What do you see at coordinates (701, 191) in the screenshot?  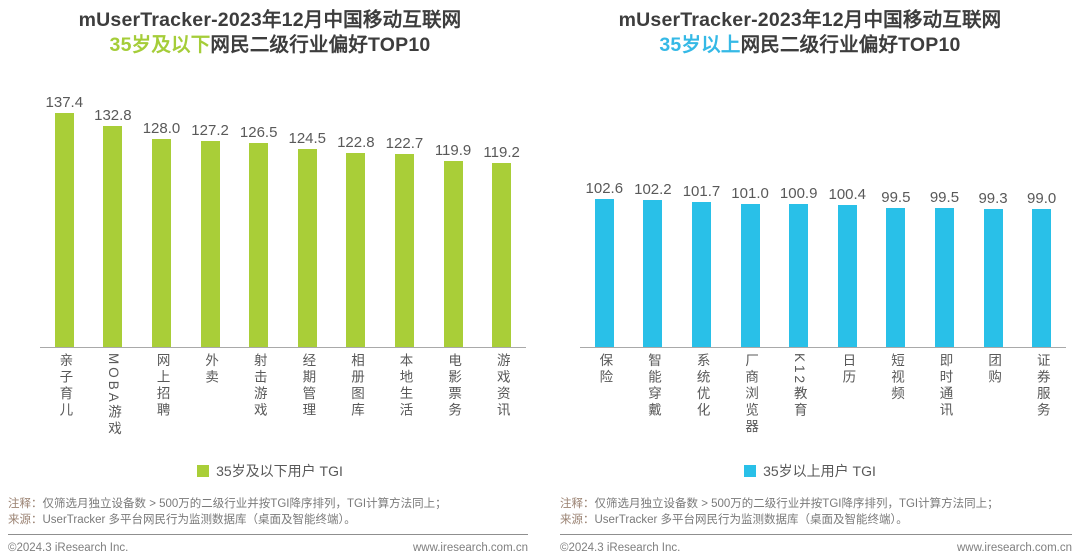 I see `bar-value-label: 101.7` at bounding box center [701, 191].